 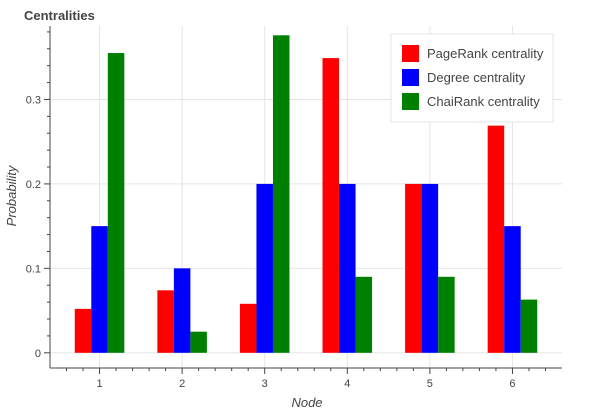 What do you see at coordinates (38, 354) in the screenshot?
I see `y-tick-label: 0` at bounding box center [38, 354].